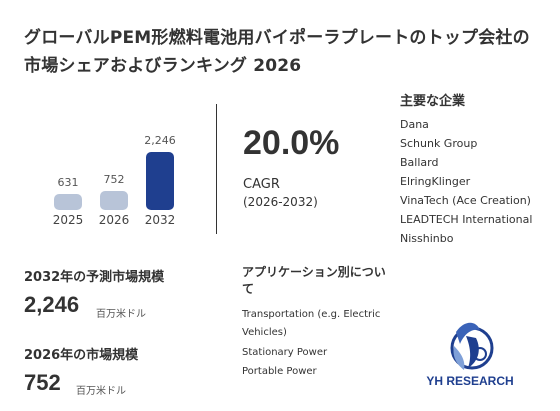 The image size is (560, 411). What do you see at coordinates (160, 140) in the screenshot?
I see `bar-value-label: 2,246` at bounding box center [160, 140].